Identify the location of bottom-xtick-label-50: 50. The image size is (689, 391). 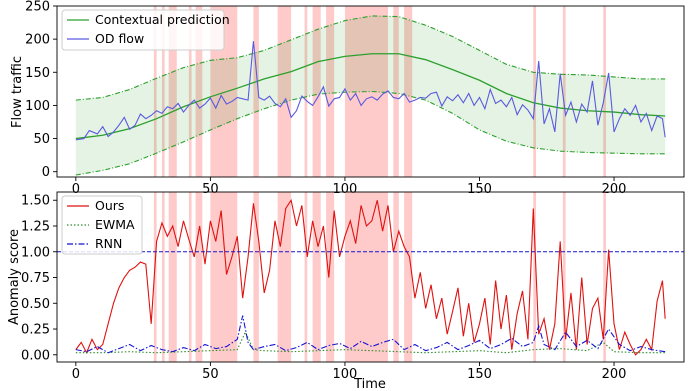
(210, 374).